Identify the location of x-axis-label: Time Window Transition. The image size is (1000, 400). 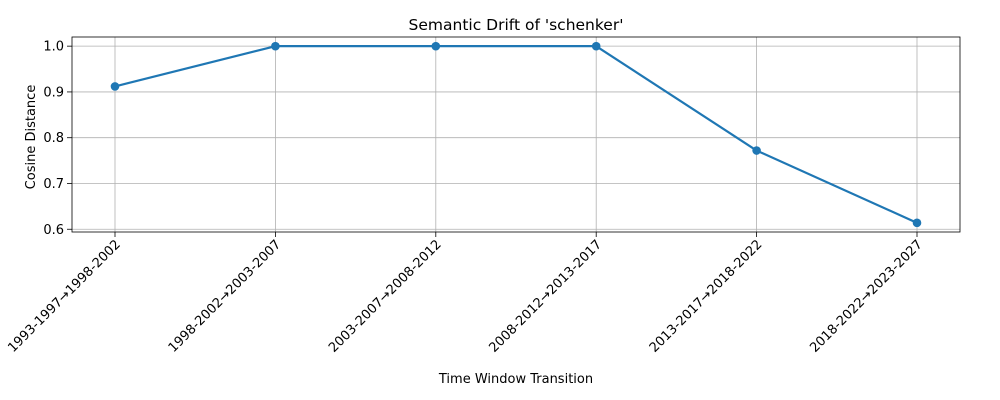
(515, 379).